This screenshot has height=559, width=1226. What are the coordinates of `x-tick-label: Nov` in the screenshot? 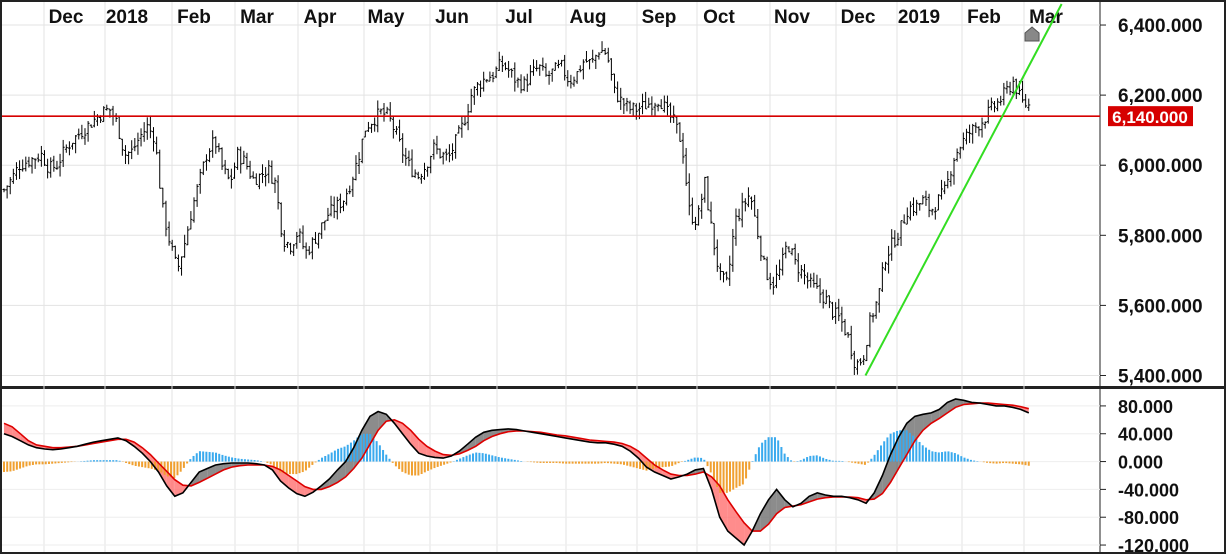 It's located at (792, 17).